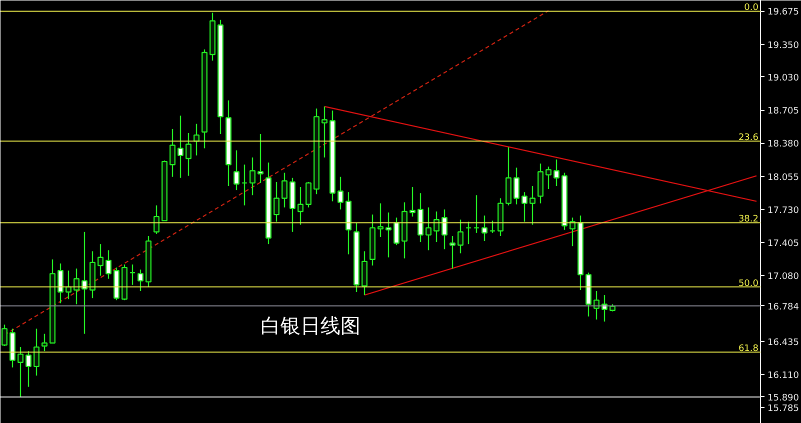  I want to click on y-tick-label: 19.350, so click(784, 45).